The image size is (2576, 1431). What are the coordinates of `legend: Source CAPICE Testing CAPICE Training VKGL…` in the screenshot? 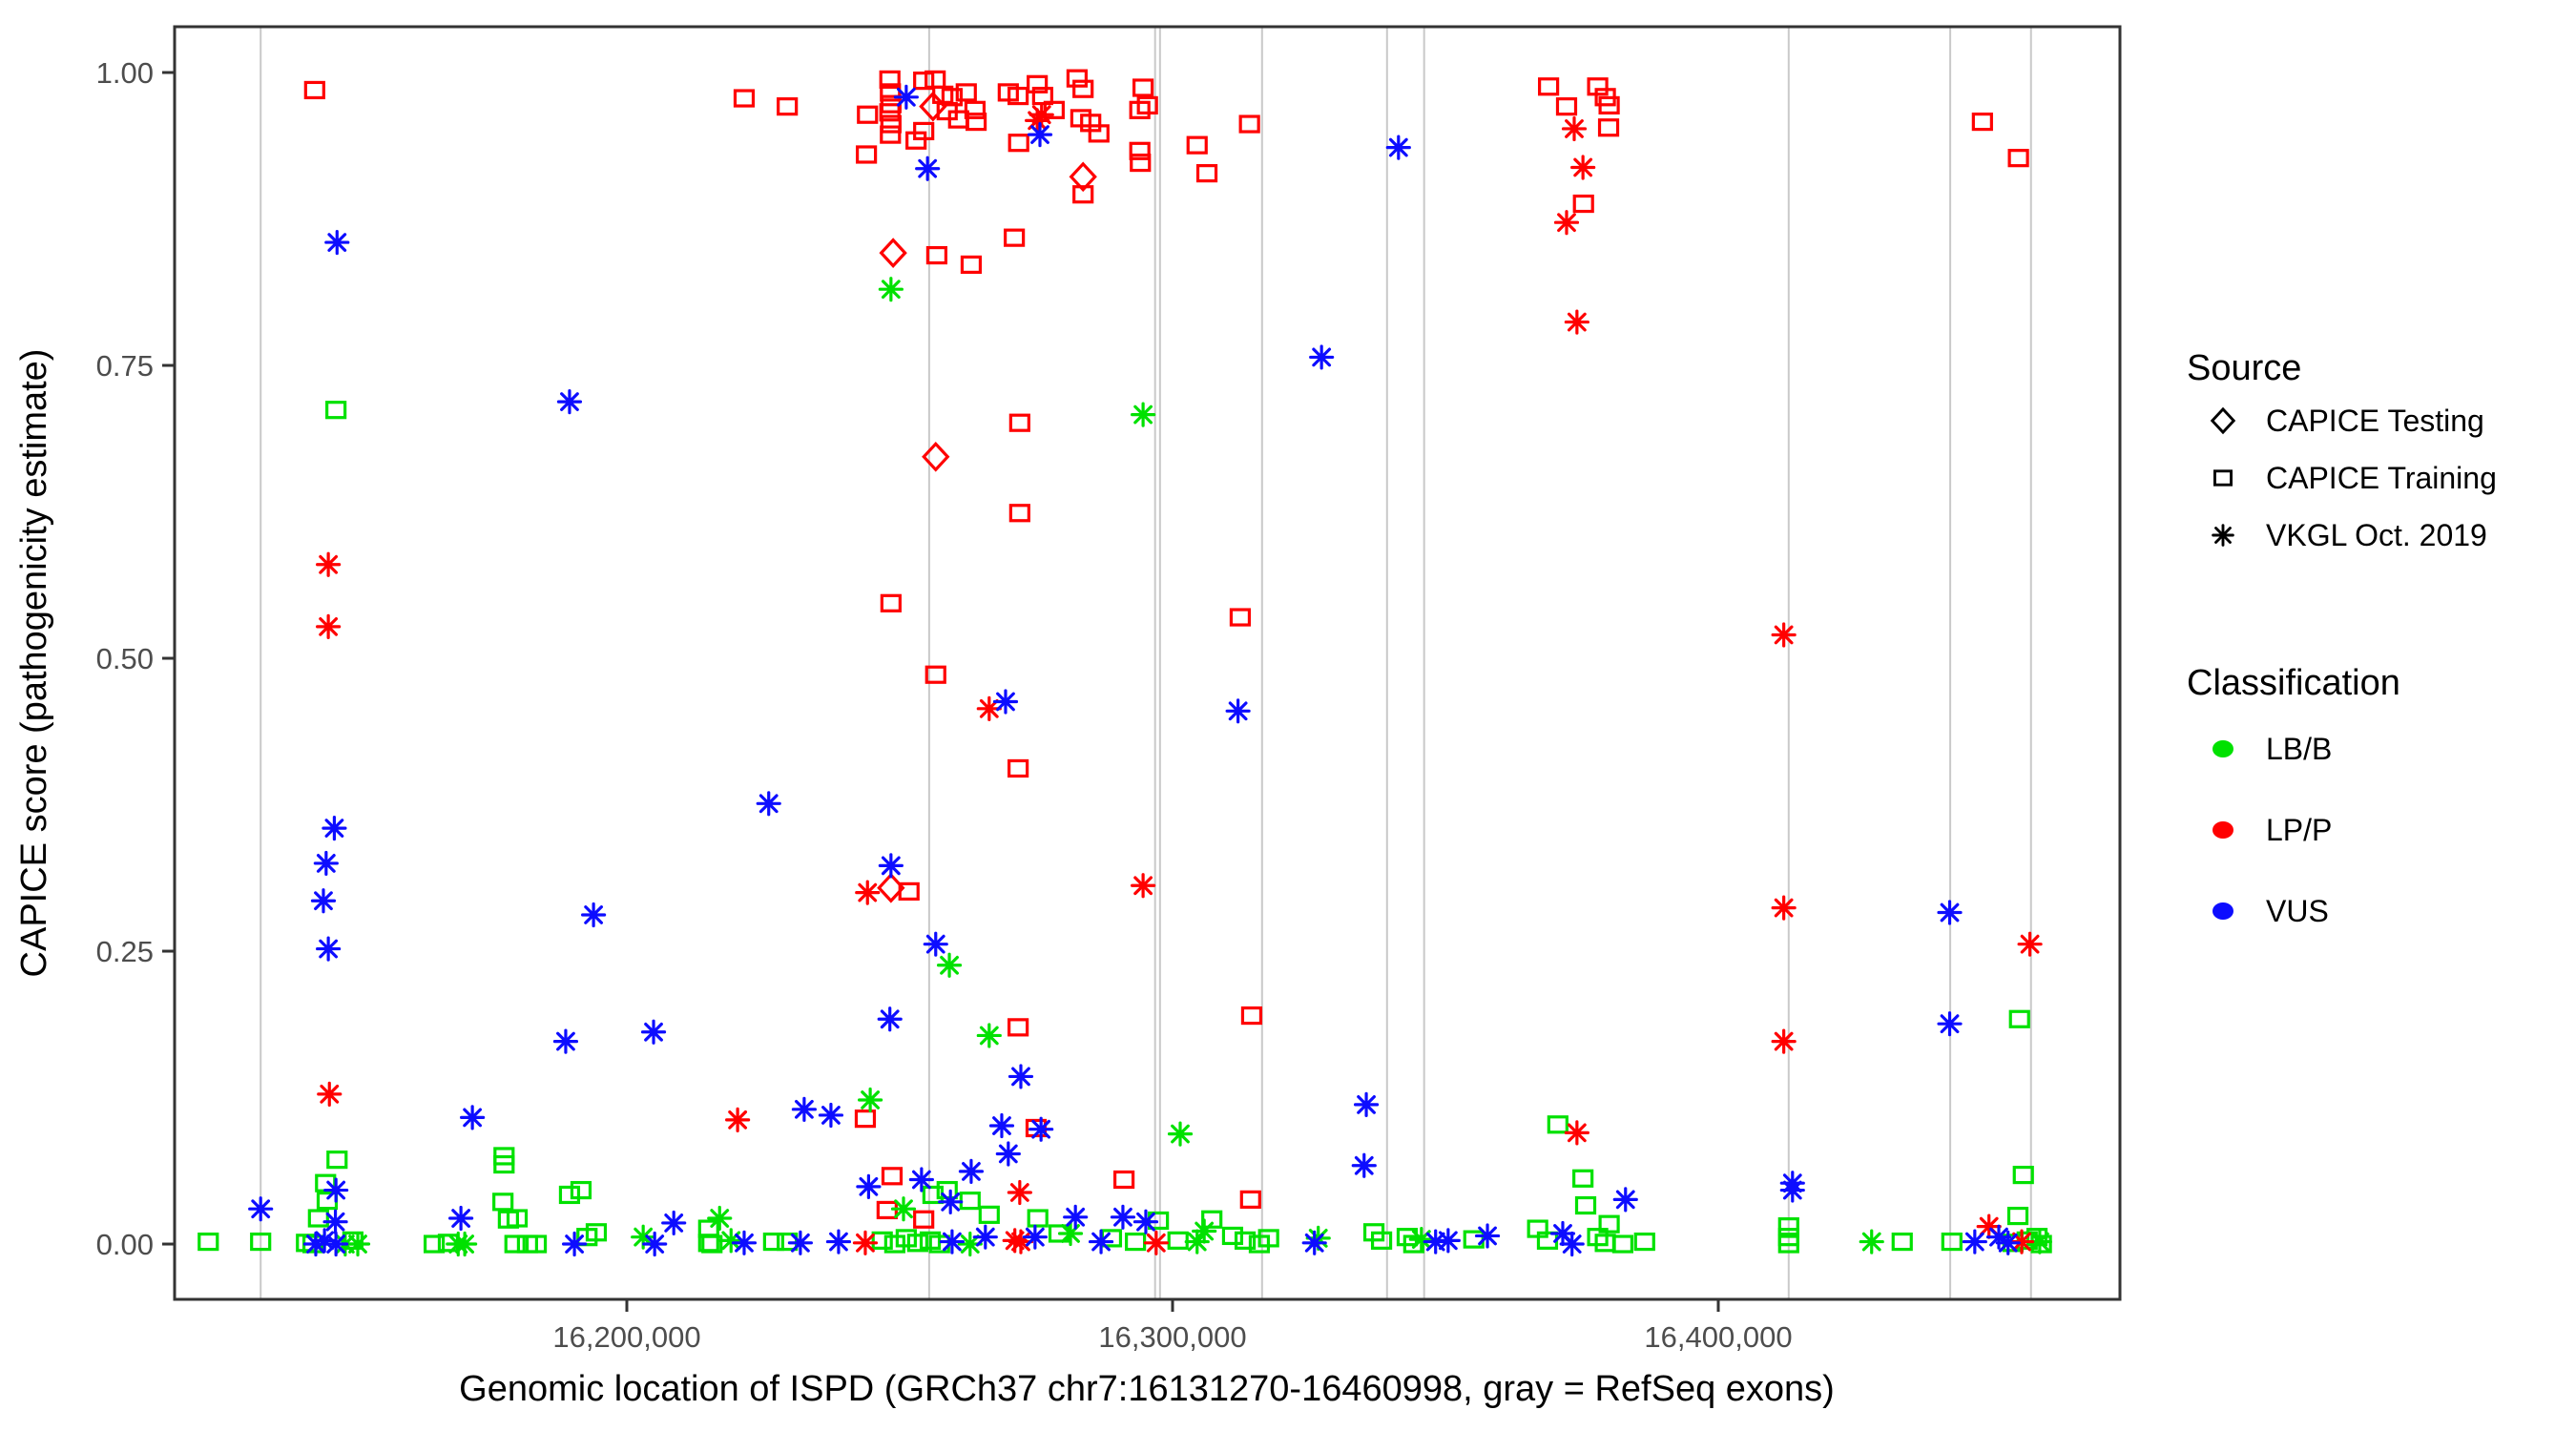 It's located at (2342, 638).